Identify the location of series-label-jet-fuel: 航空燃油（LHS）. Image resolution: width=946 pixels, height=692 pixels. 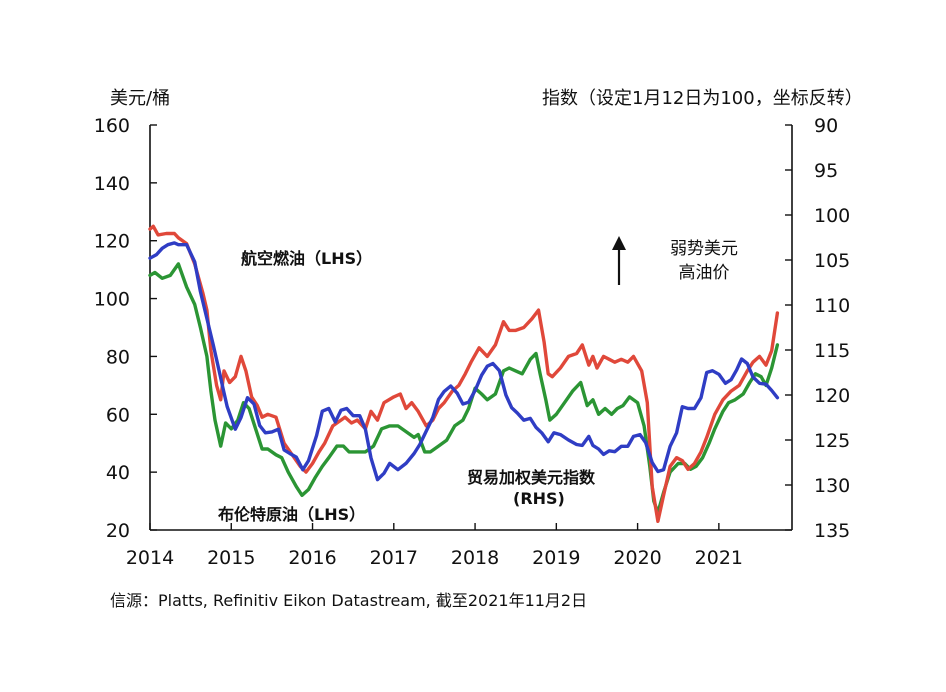
(306, 258).